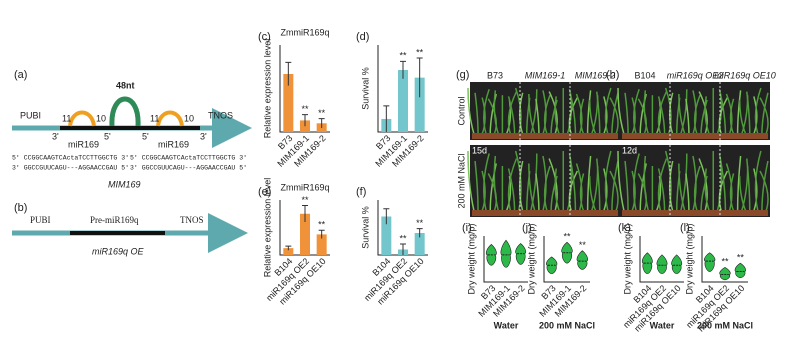  I want to click on significance: **, so click(322, 225).